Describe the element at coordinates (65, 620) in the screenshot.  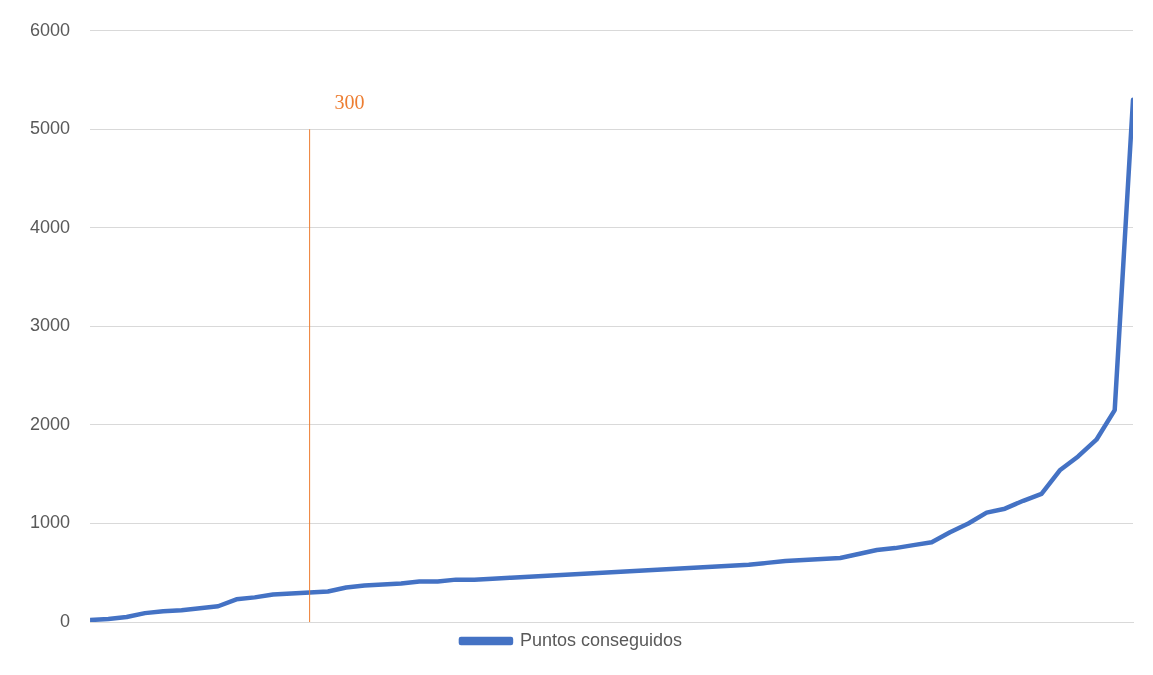
I see `y-tick-label: 0` at that location.